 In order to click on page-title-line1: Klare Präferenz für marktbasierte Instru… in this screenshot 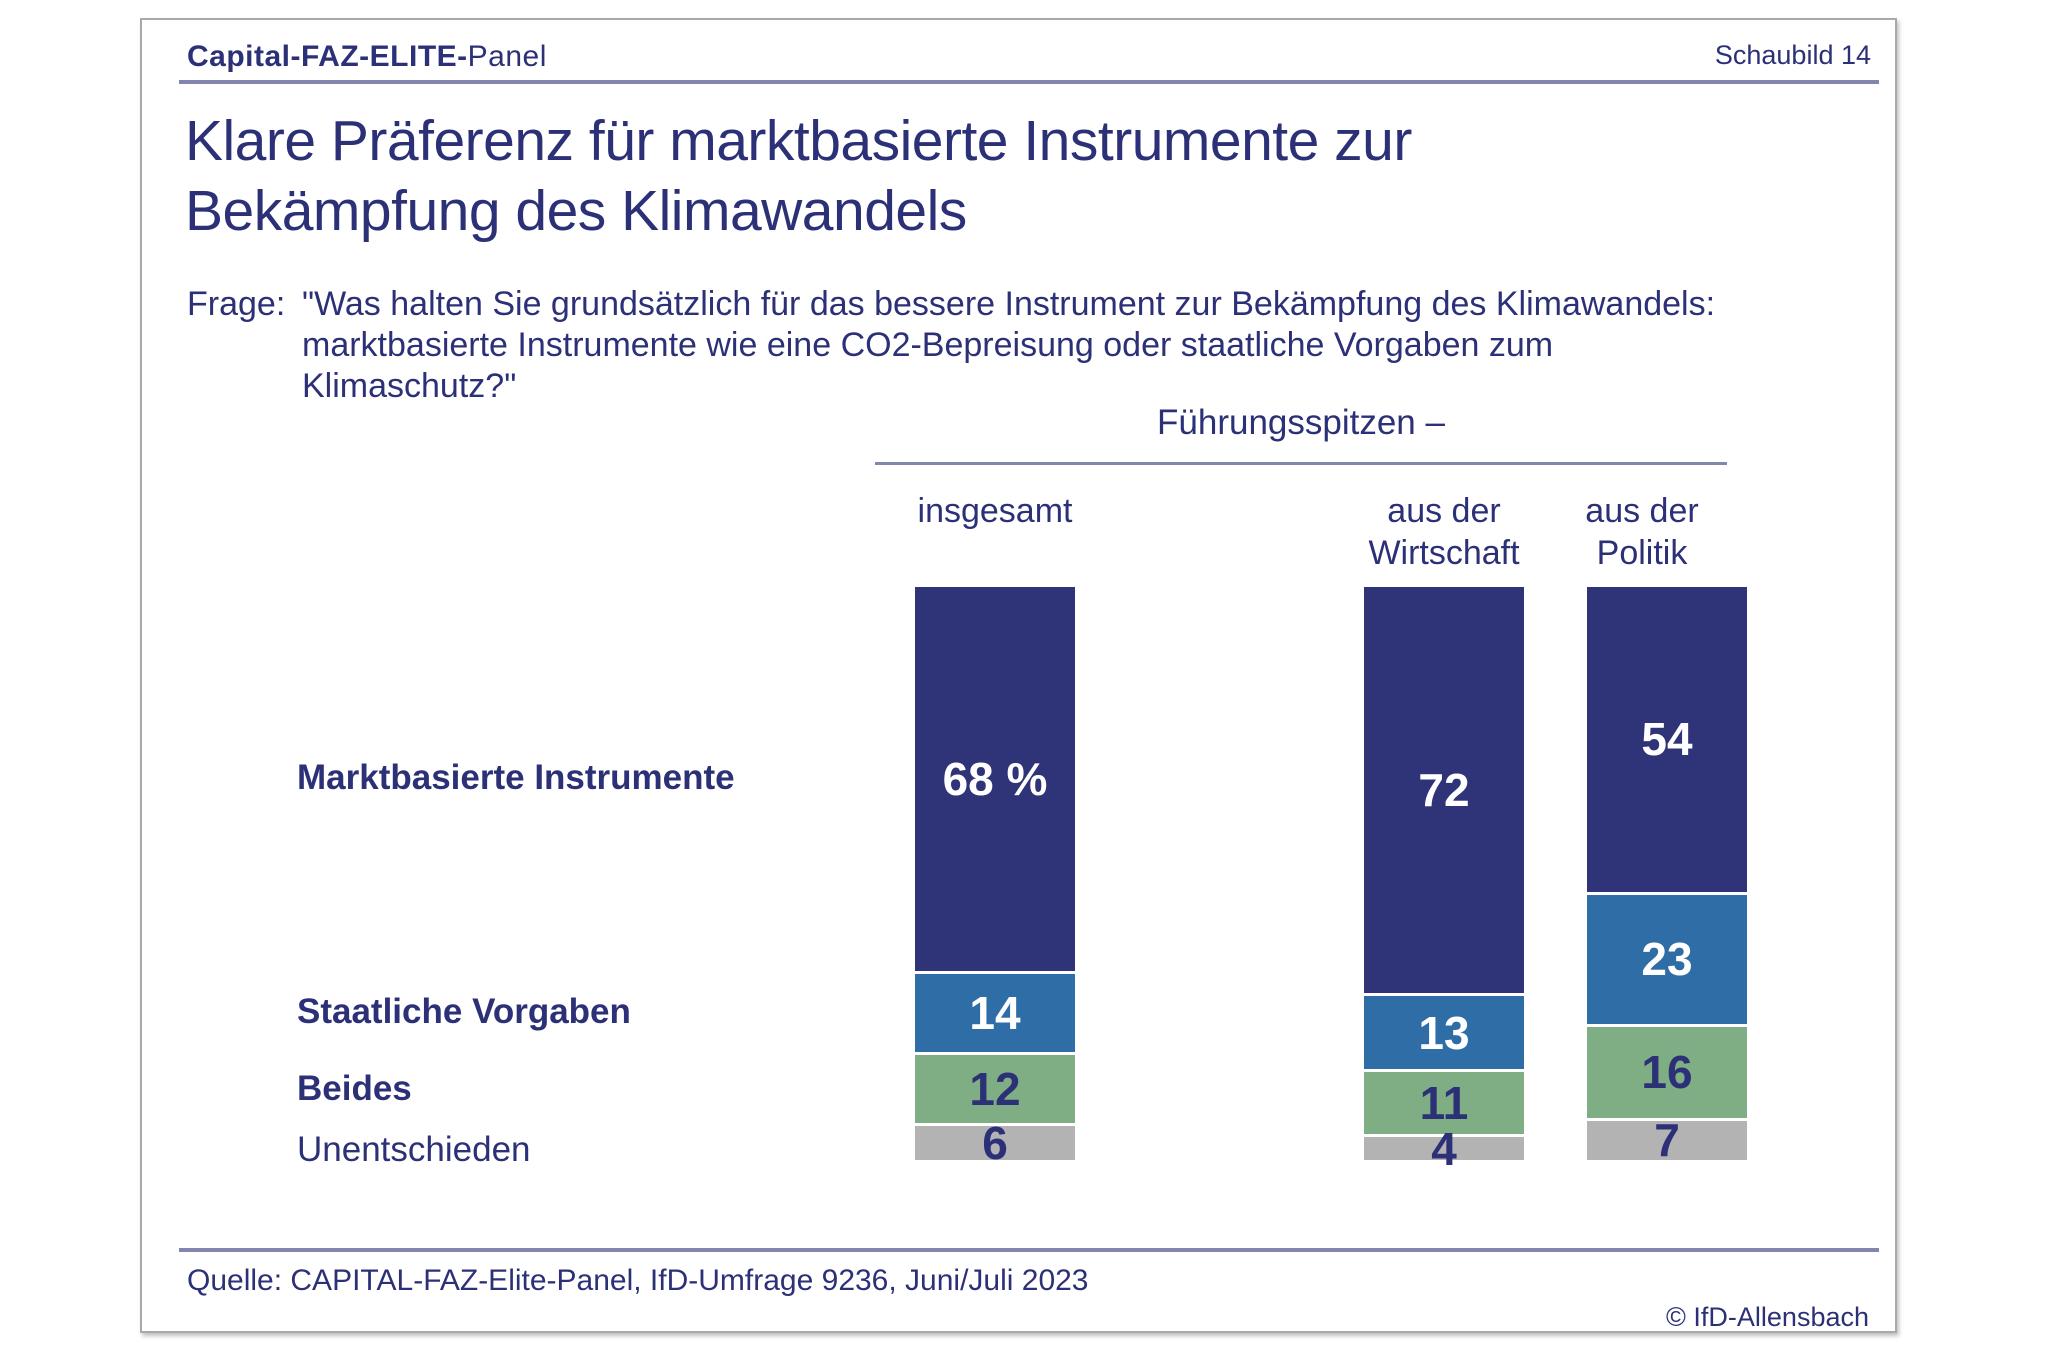, I will do `click(798, 141)`.